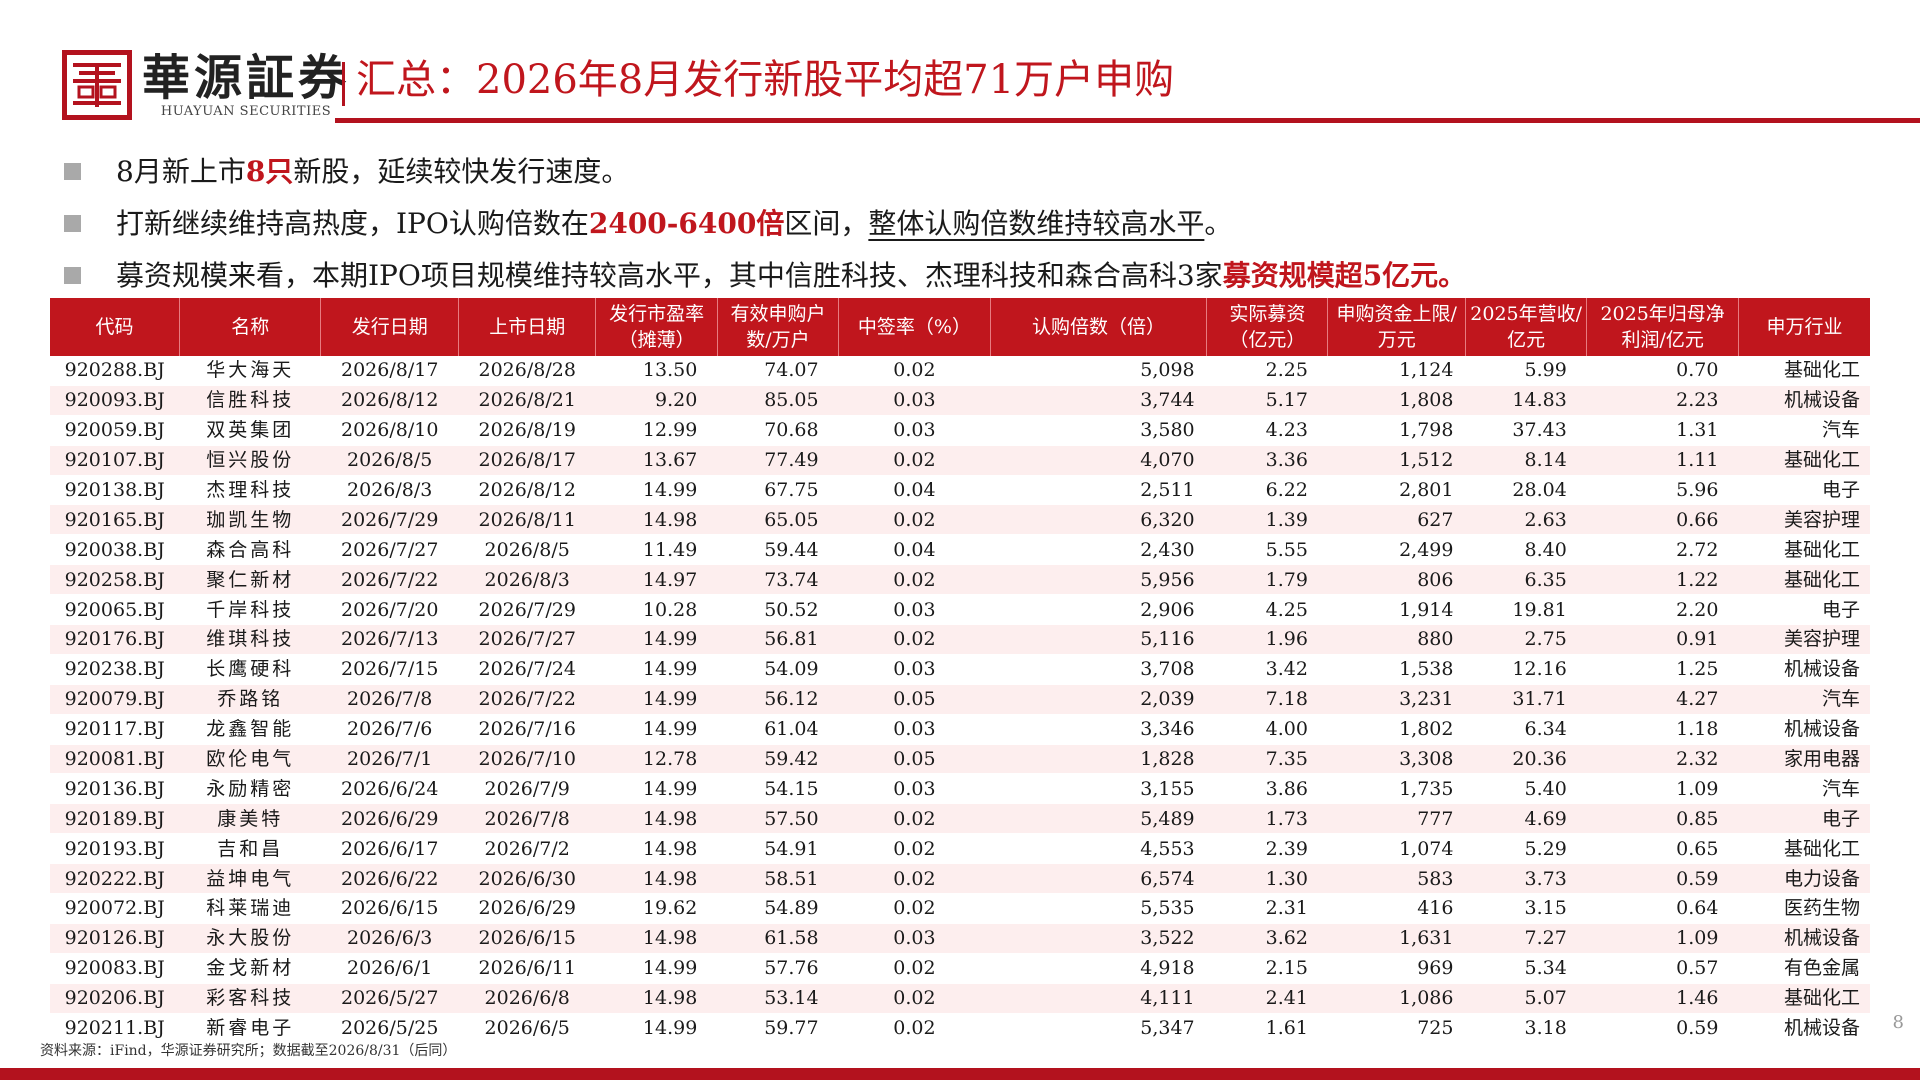 Image resolution: width=1920 pixels, height=1080 pixels. I want to click on cell-col-revenue: 7.27, so click(1526, 938).